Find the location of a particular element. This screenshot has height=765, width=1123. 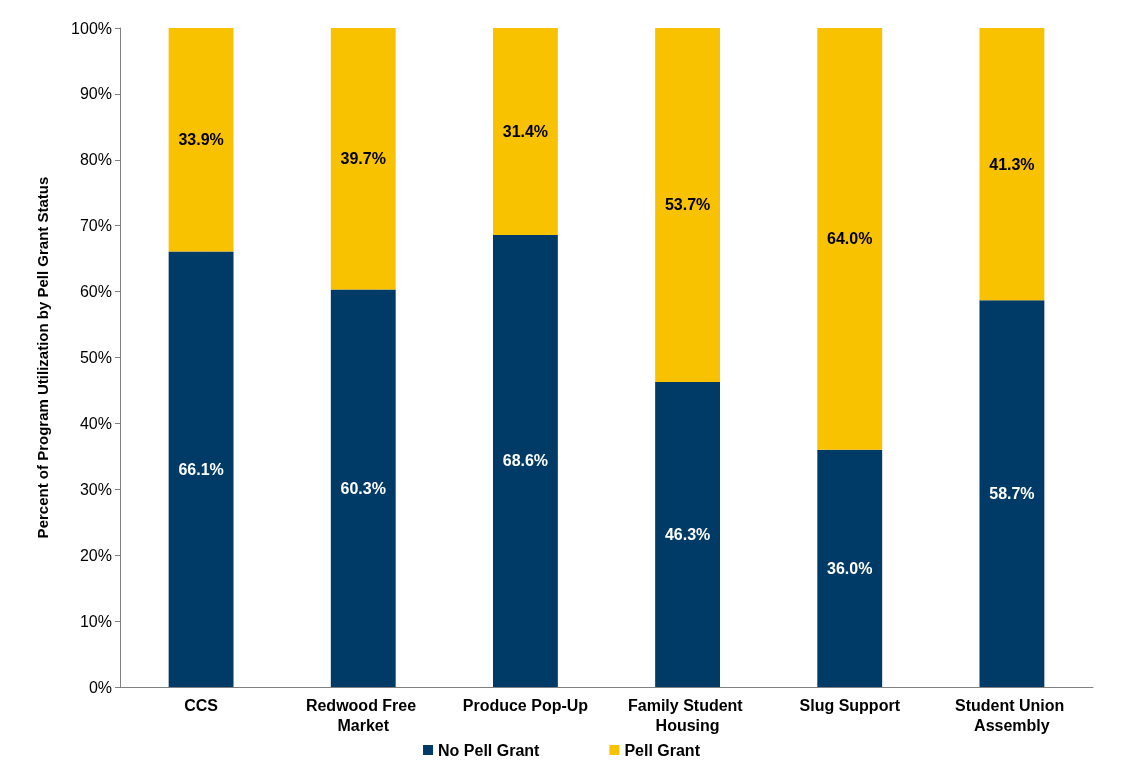

x-tick-label: Redwood Free Market is located at coordinates (363, 715).